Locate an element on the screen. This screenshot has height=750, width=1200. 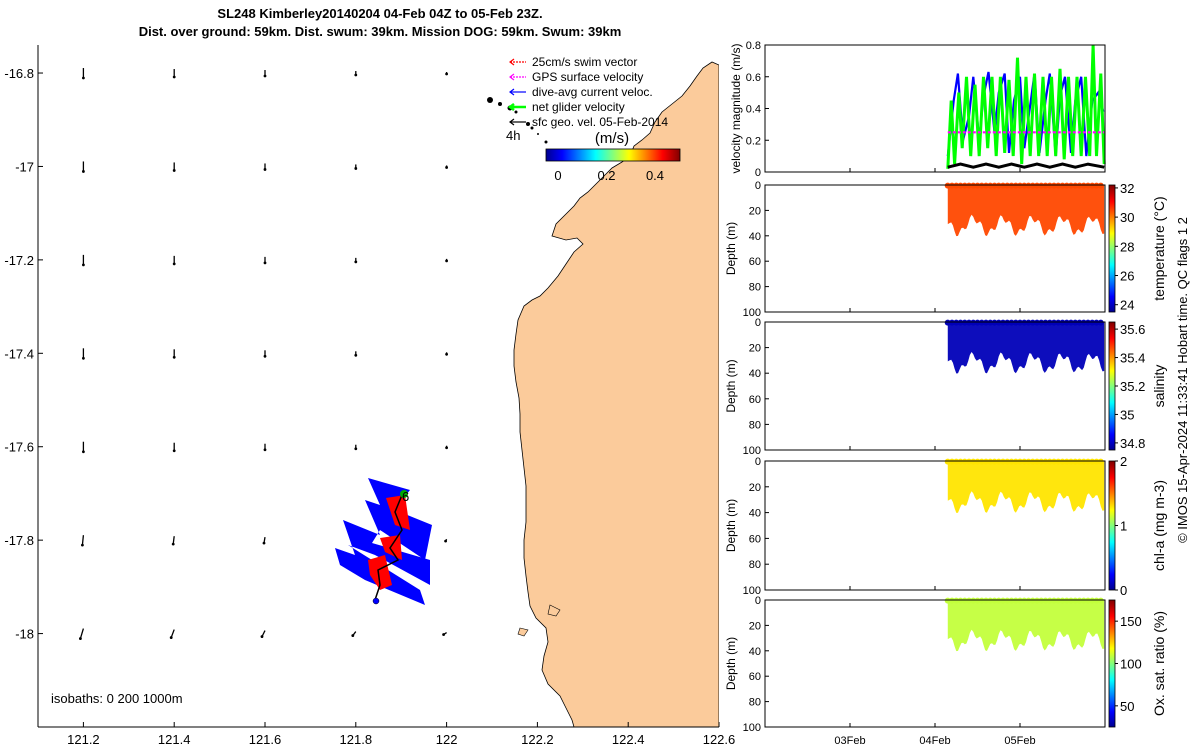
legend-label: 25cm/s swim vector is located at coordinates (584, 62).